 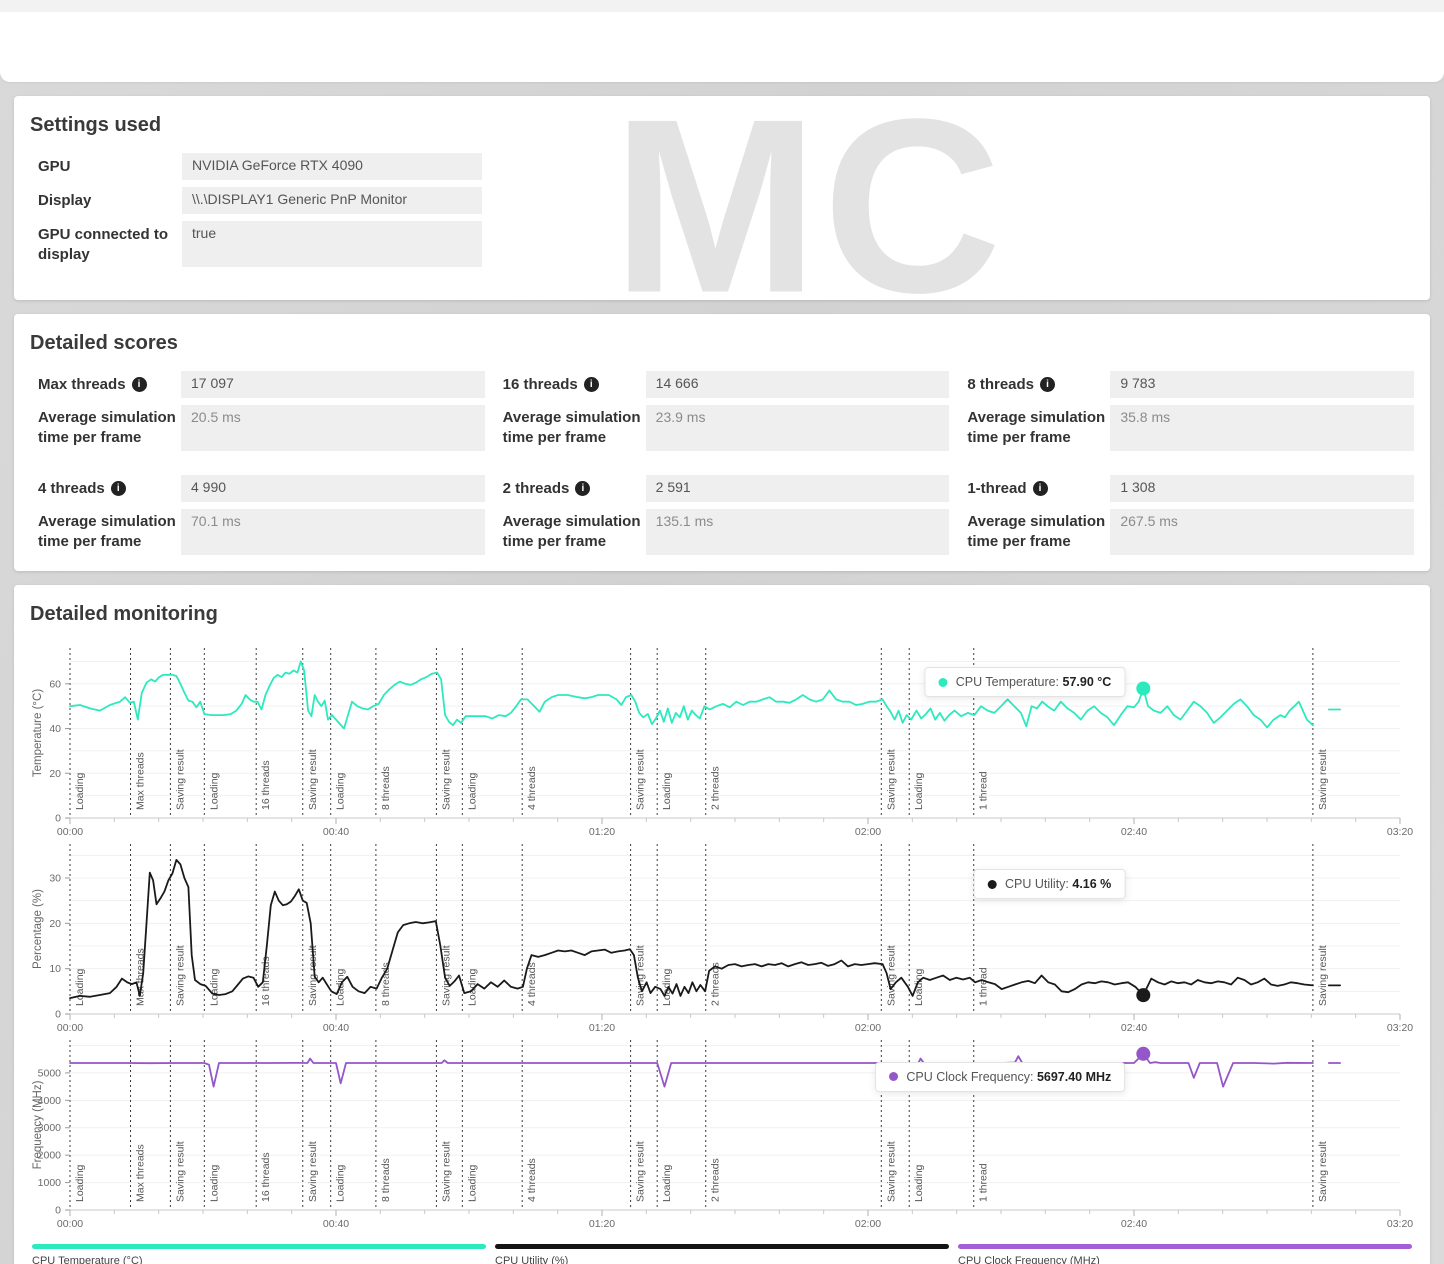 I want to click on settings-row-gpu: GPU NVIDIA GeForce RTX 4090, so click(x=726, y=166).